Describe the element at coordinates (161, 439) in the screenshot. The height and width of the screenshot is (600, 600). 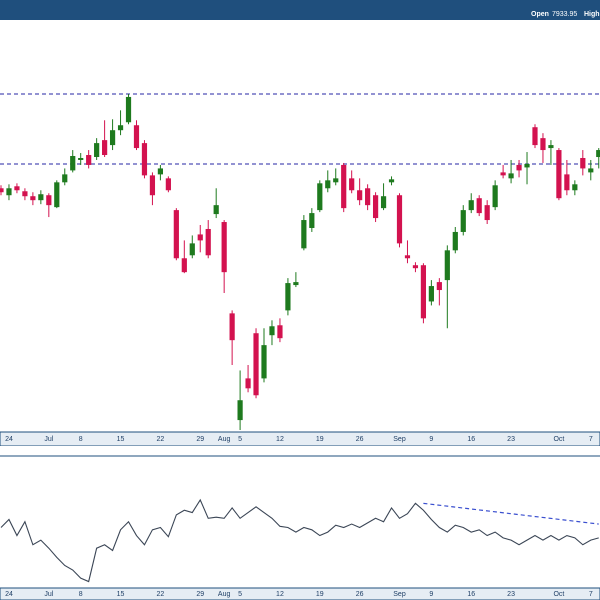
I see `x-tick-label: 22` at that location.